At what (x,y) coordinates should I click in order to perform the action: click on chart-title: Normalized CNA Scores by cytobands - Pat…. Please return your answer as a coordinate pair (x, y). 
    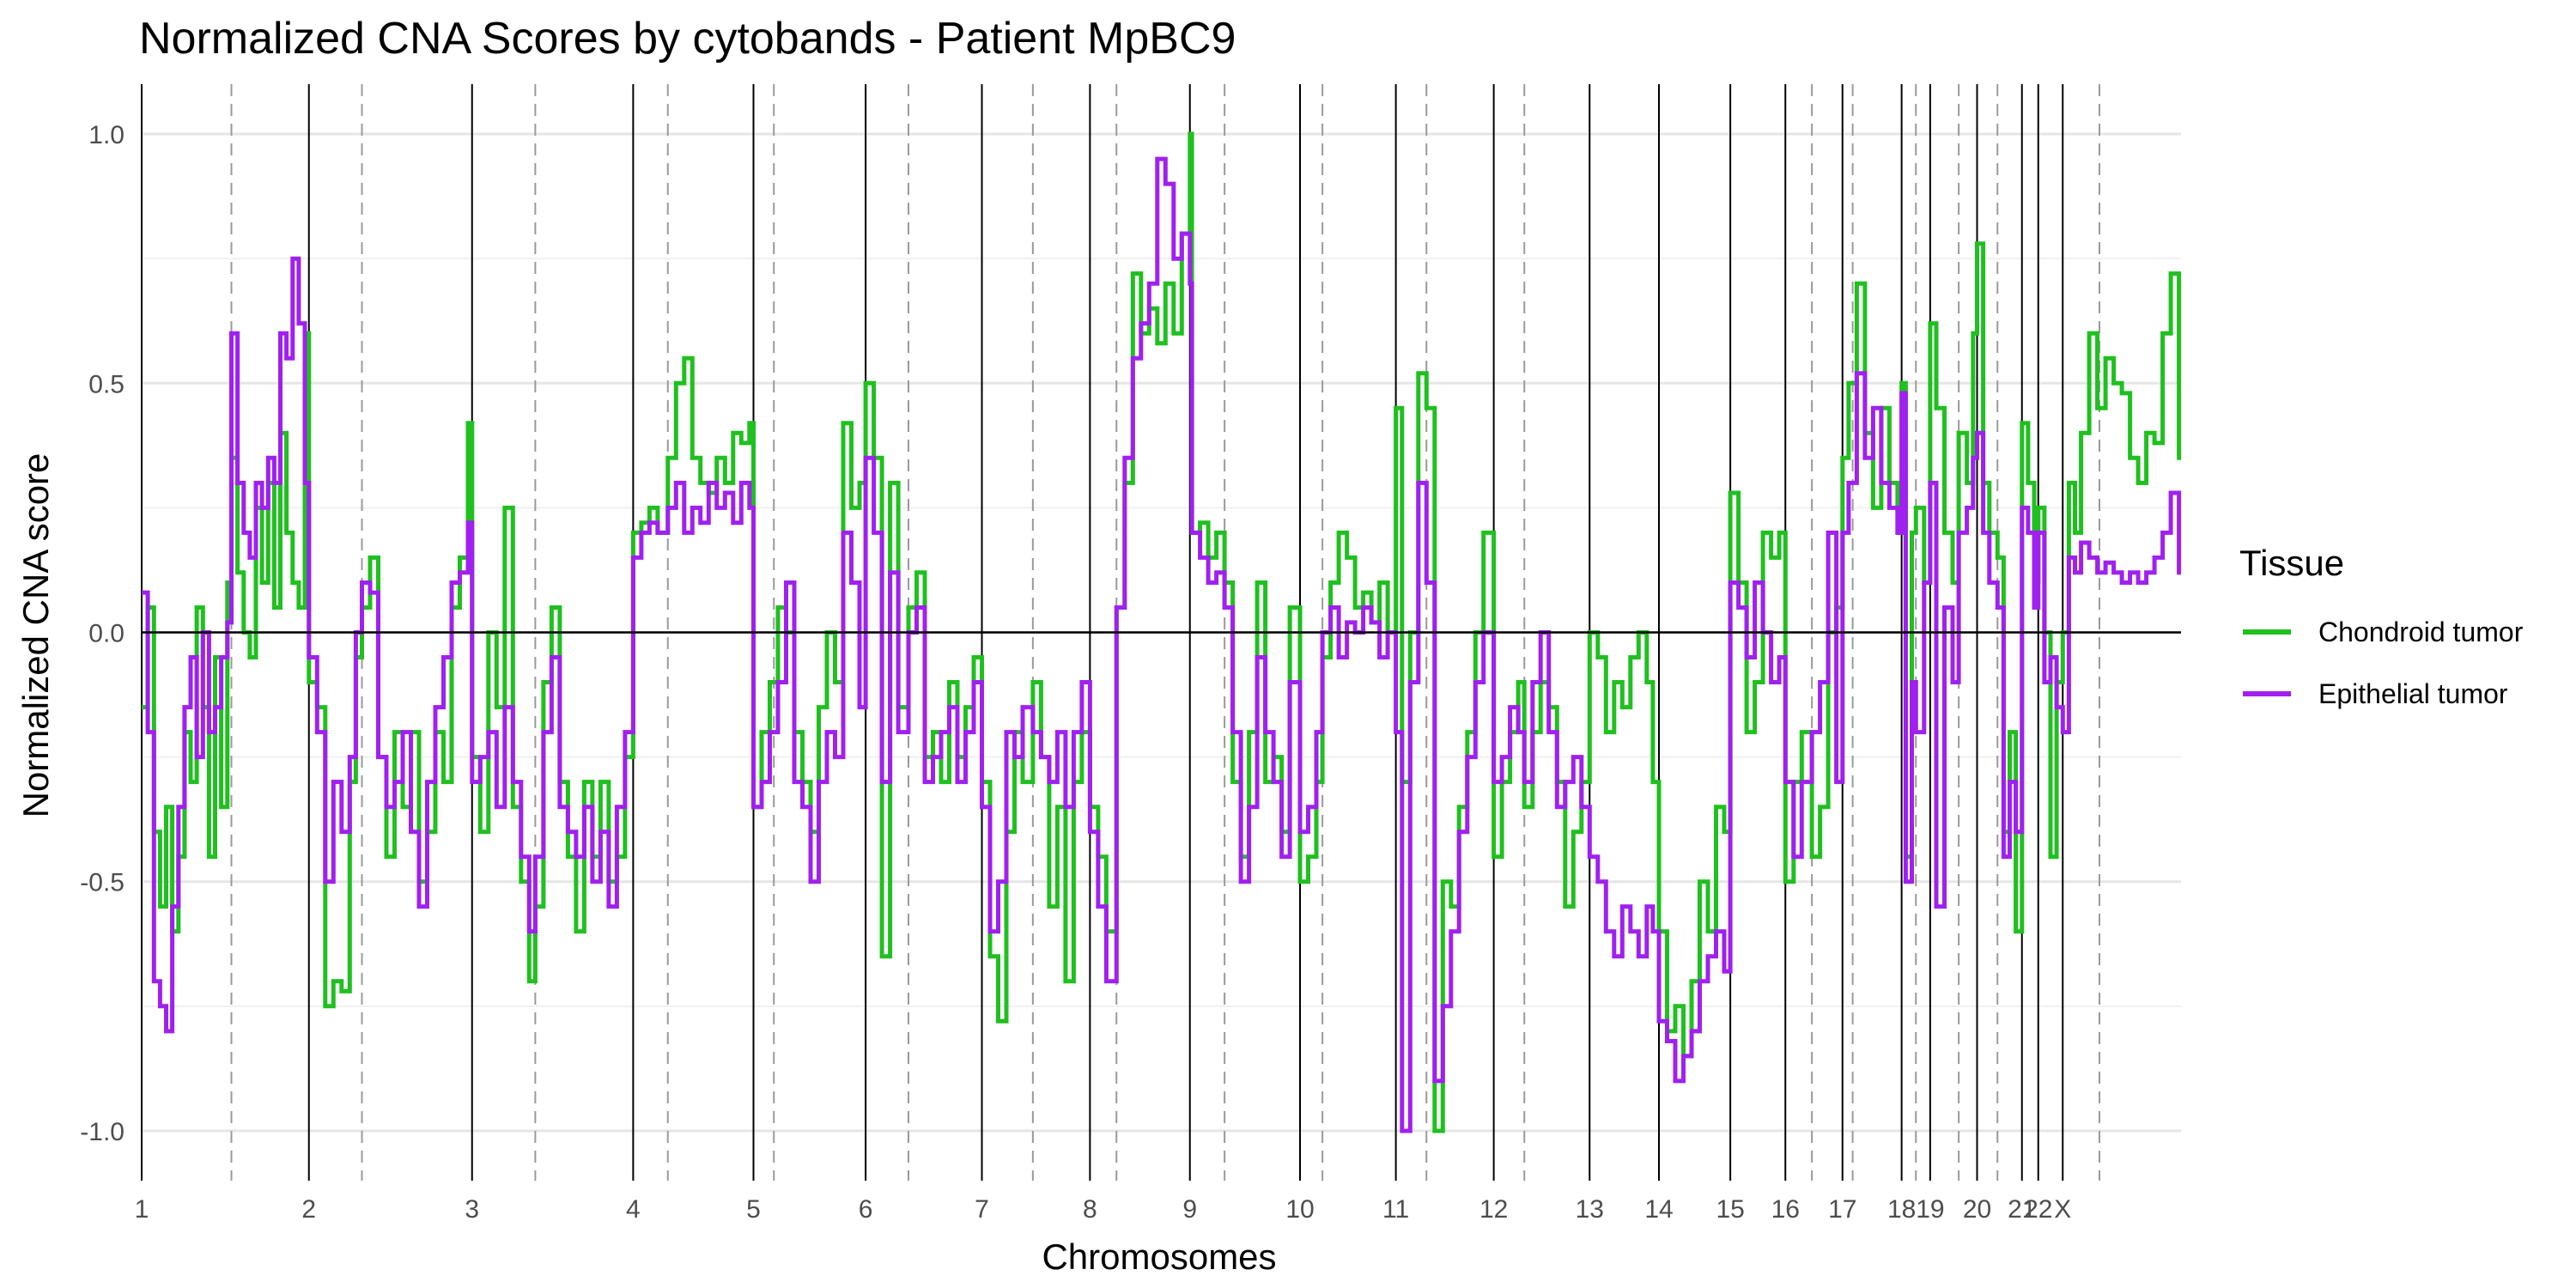
    Looking at the image, I should click on (687, 39).